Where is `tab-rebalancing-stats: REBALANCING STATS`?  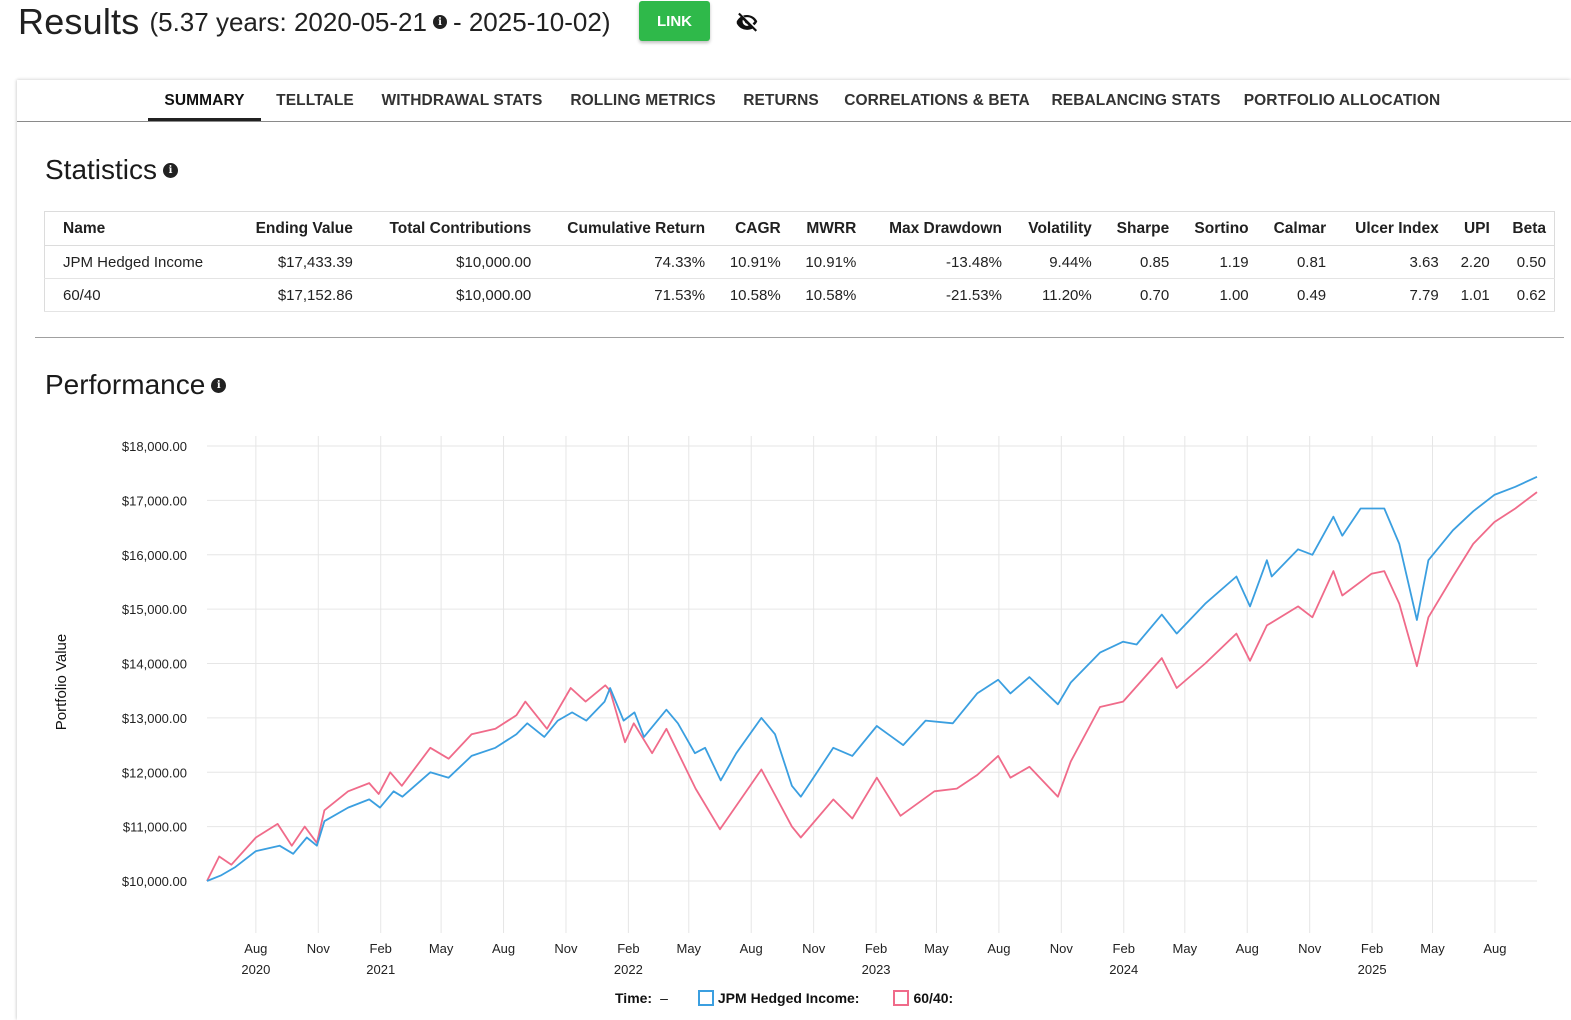
tab-rebalancing-stats: REBALANCING STATS is located at coordinates (1136, 100).